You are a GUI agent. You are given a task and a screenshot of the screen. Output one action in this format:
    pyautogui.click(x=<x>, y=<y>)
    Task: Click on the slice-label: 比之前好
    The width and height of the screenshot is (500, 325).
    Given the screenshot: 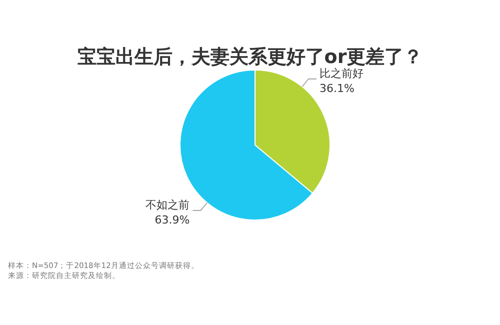 What is the action you would take?
    pyautogui.click(x=341, y=73)
    